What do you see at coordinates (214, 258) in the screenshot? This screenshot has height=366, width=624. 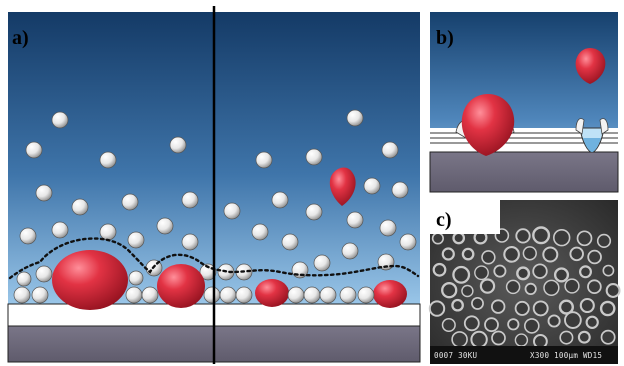 I see `dotted-boundary` at bounding box center [214, 258].